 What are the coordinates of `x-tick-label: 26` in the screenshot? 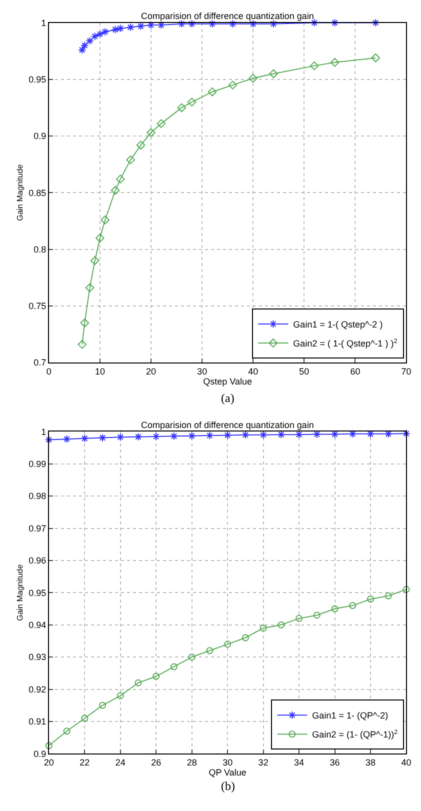 It's located at (156, 762).